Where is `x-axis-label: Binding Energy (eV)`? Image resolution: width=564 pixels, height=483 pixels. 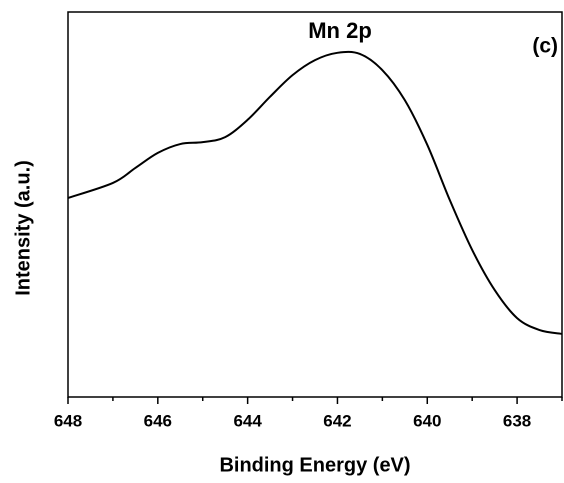
x-axis-label: Binding Energy (eV) is located at coordinates (314, 465).